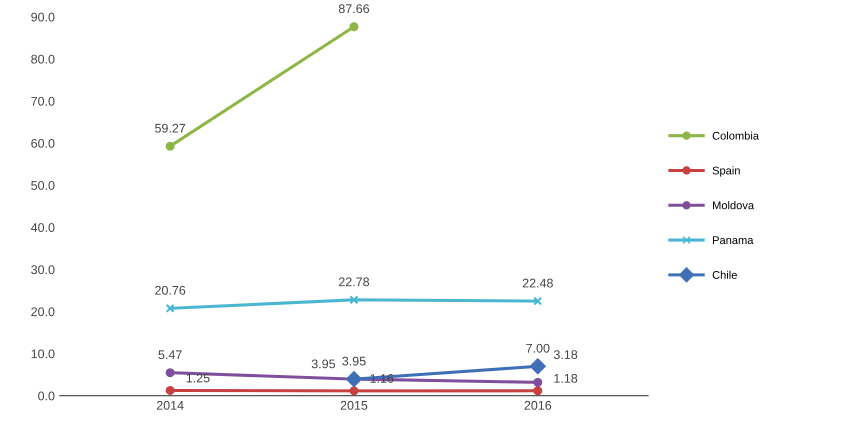  I want to click on y-tick-label: 50.0, so click(42, 185).